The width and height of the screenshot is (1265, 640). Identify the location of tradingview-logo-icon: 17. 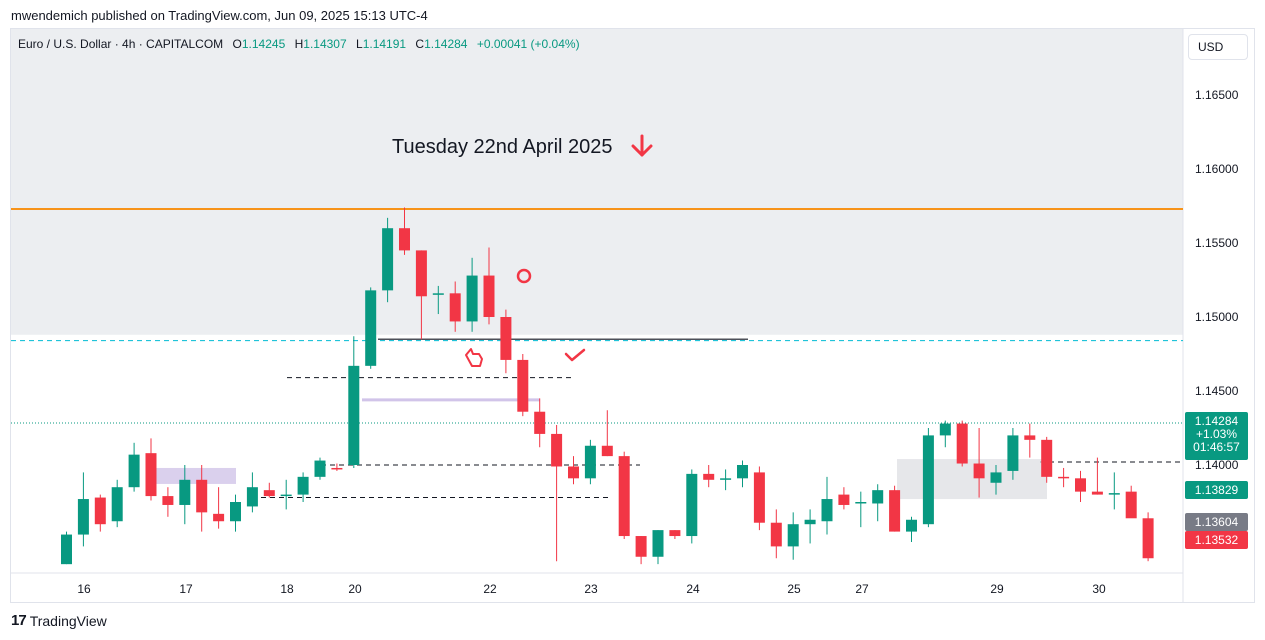
(19, 620).